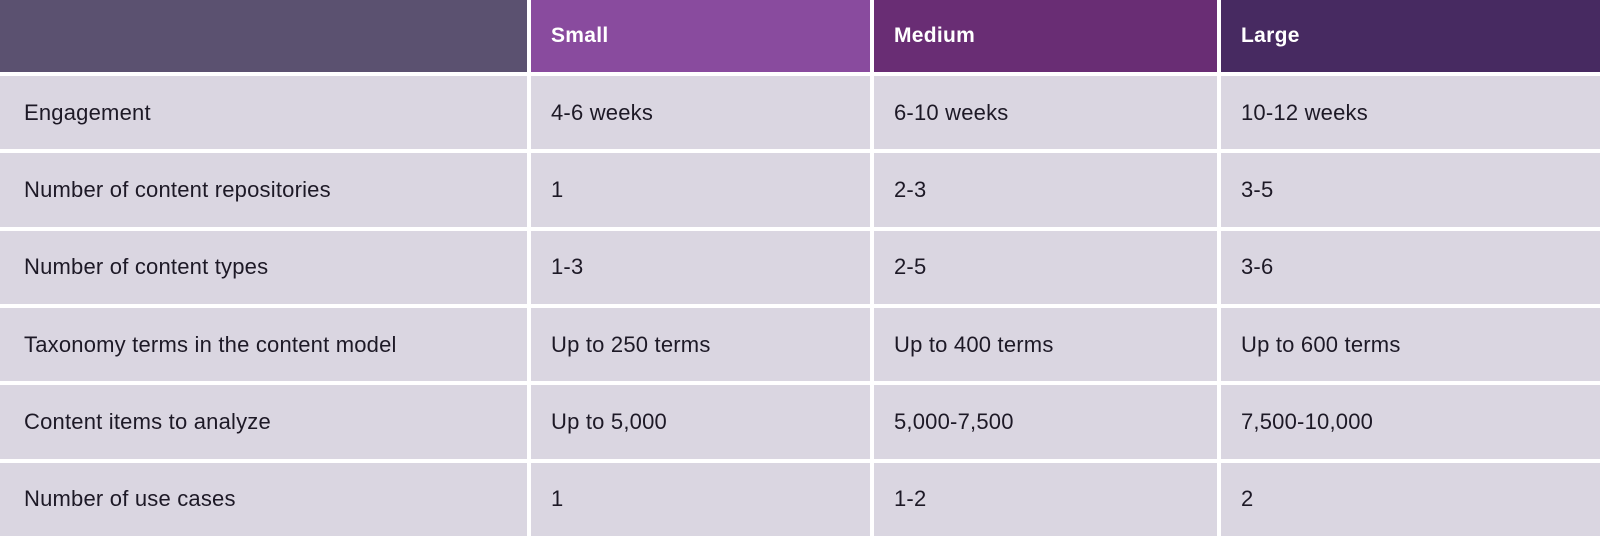 Image resolution: width=1600 pixels, height=541 pixels. Describe the element at coordinates (263, 113) in the screenshot. I see `row-label-engagement: Engagement` at that location.